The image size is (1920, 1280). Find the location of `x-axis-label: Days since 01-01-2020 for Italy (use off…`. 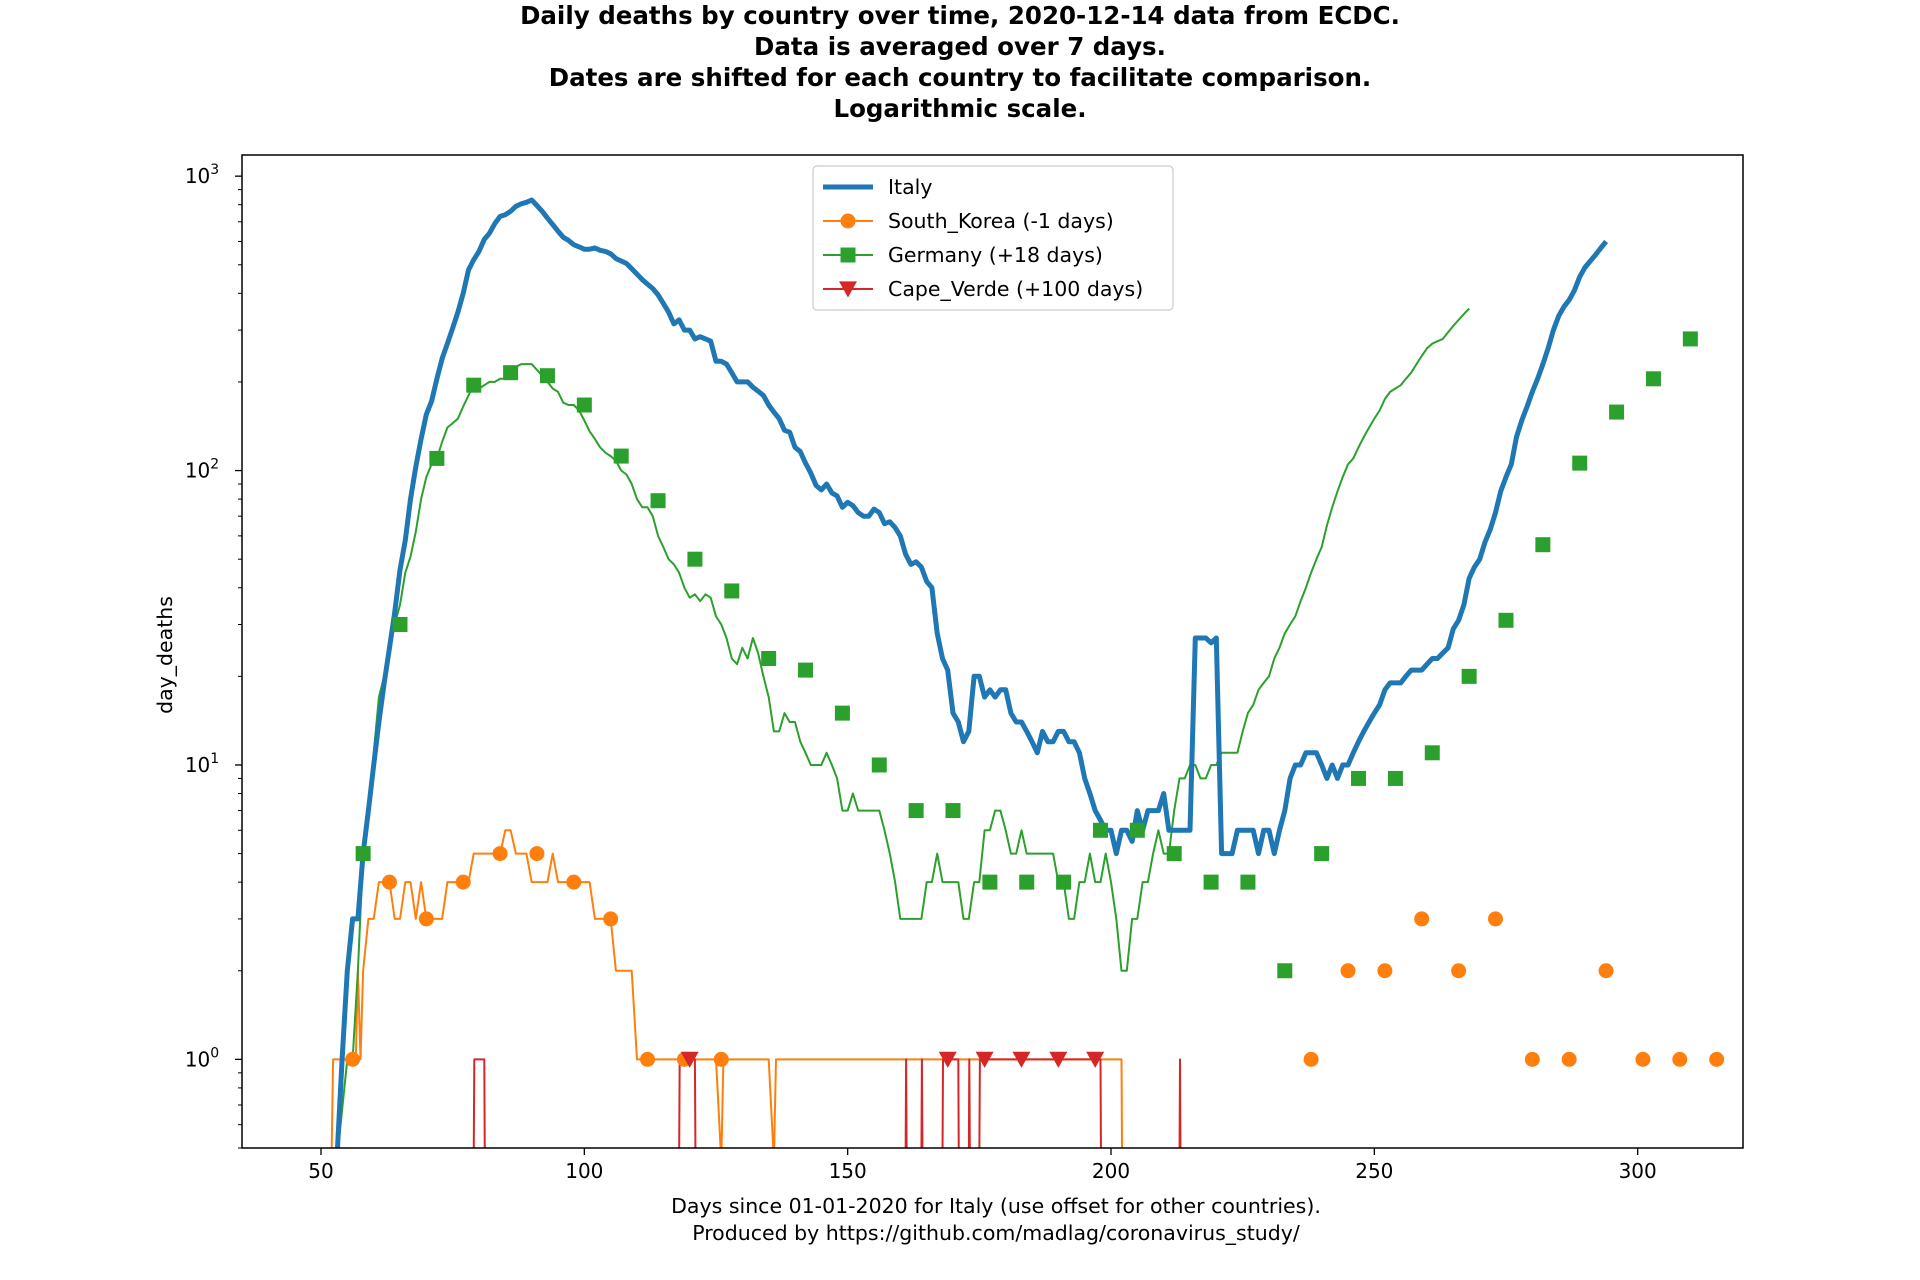

x-axis-label: Days since 01-01-2020 for Italy (use off… is located at coordinates (960, 1220).